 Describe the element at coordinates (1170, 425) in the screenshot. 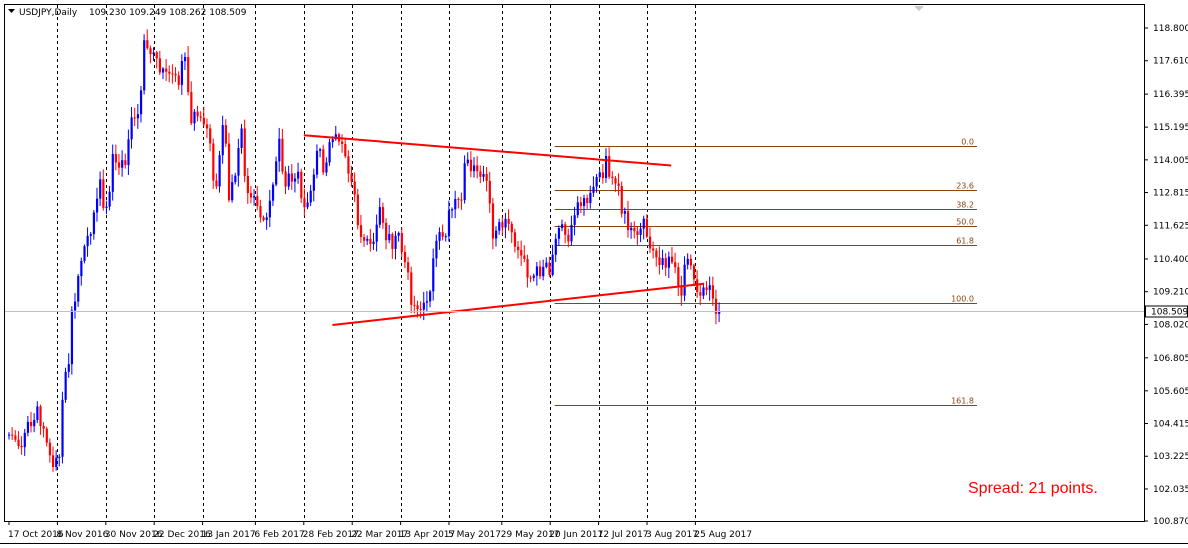

I see `y-tick-label-12: 104.415` at that location.